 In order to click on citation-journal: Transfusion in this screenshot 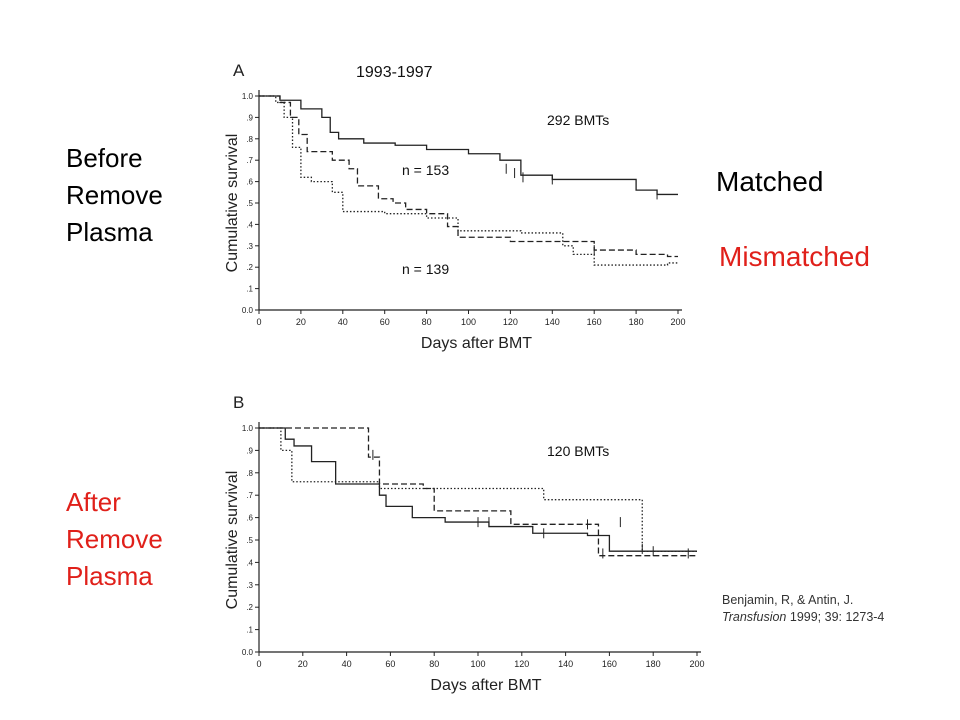, I will do `click(754, 617)`.